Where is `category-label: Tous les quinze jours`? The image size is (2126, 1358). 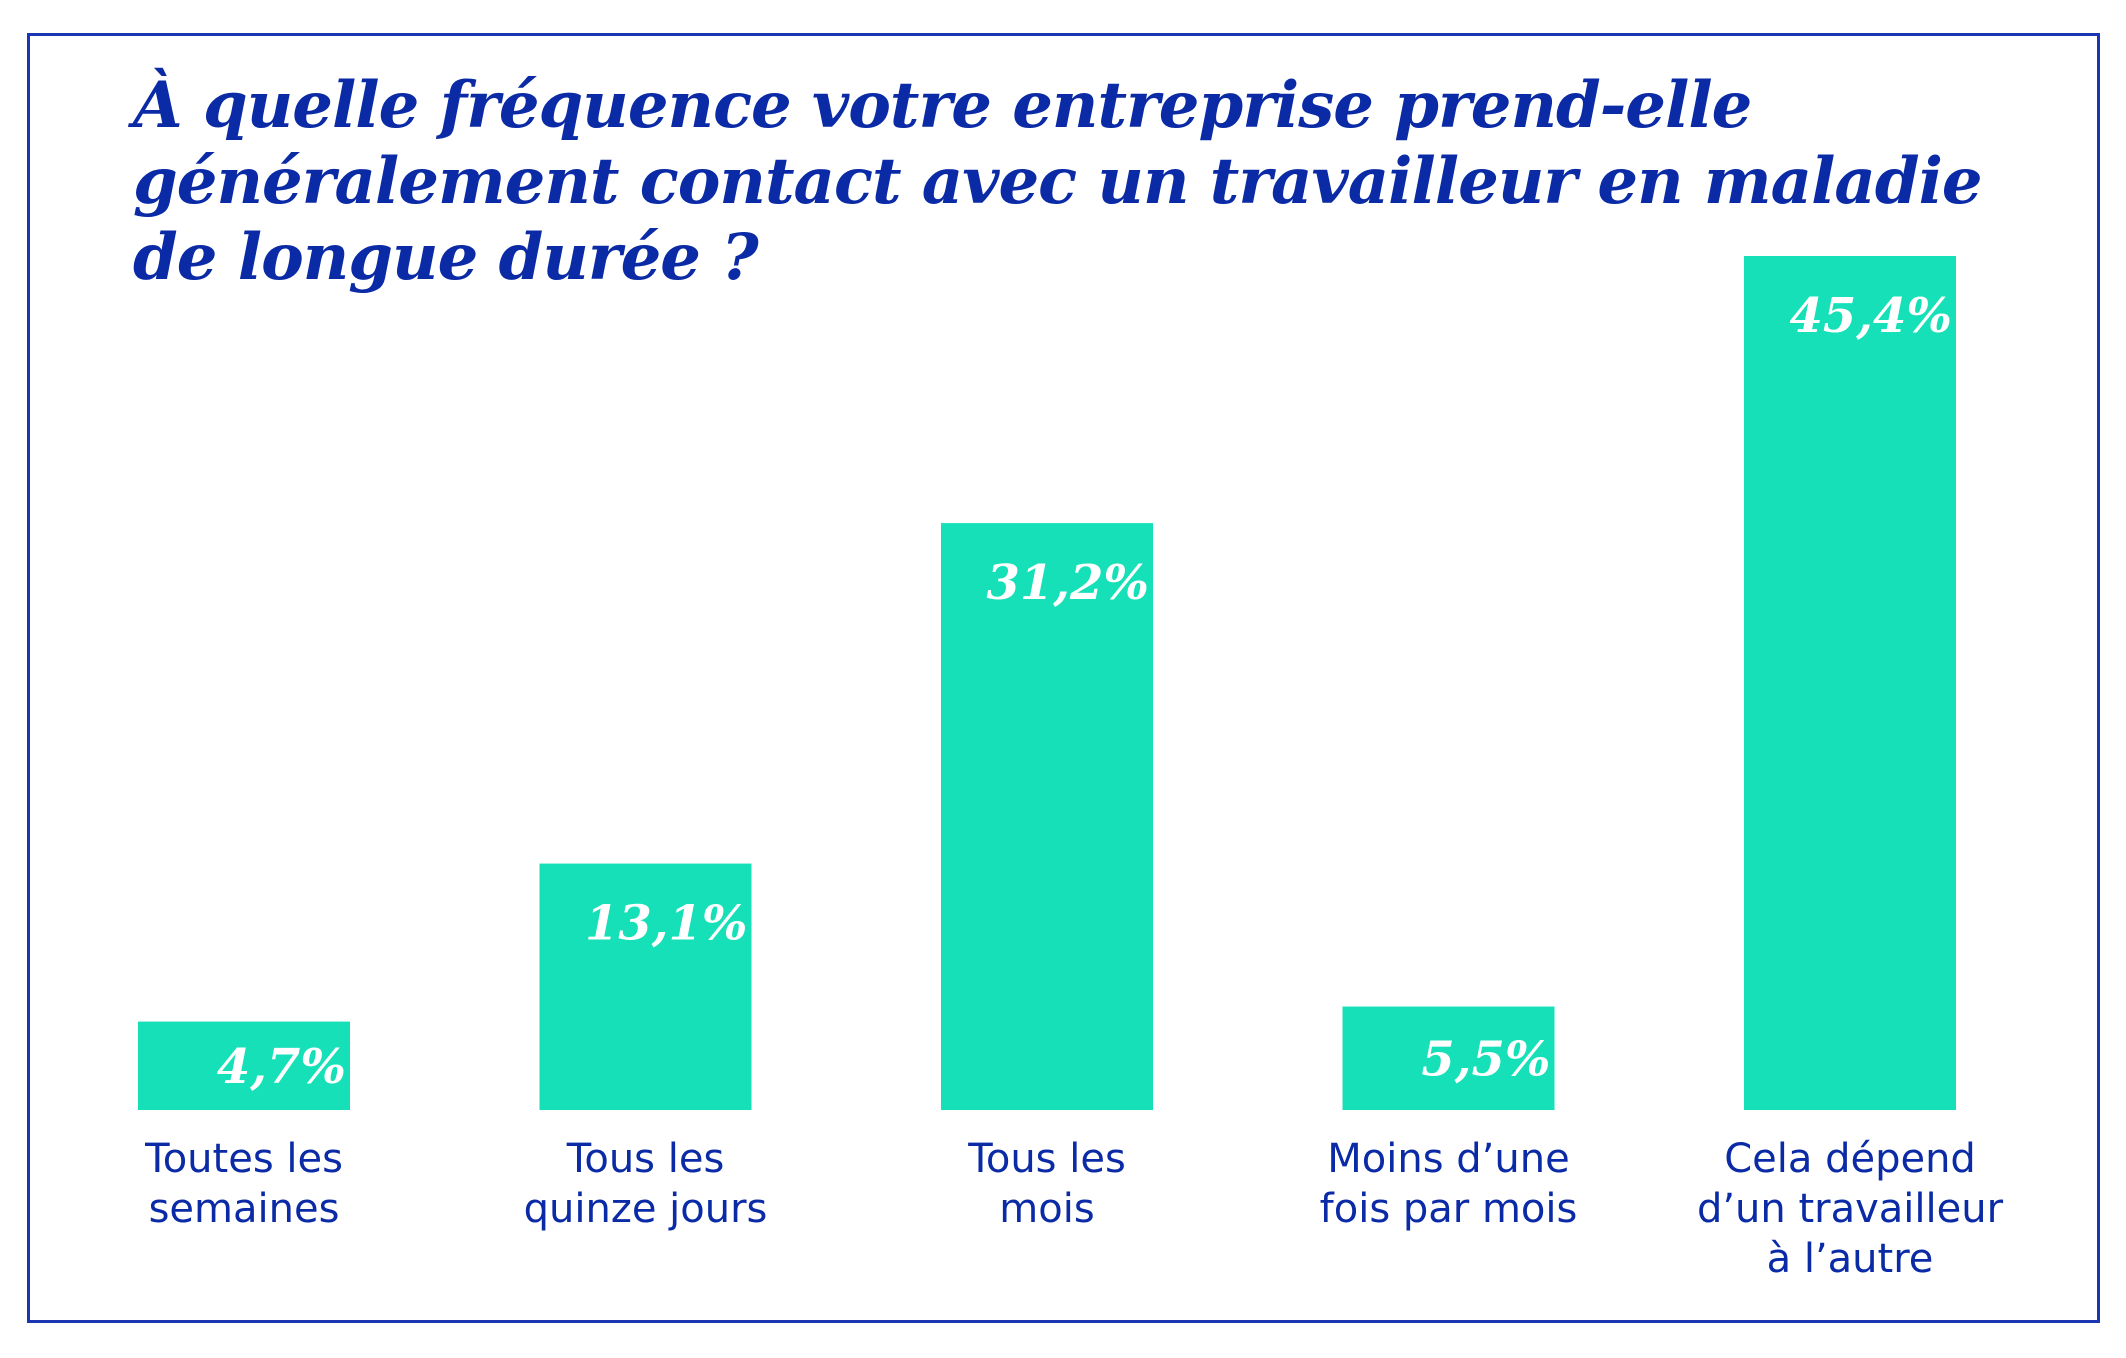
category-label: Tous les quinze jours is located at coordinates (646, 1184).